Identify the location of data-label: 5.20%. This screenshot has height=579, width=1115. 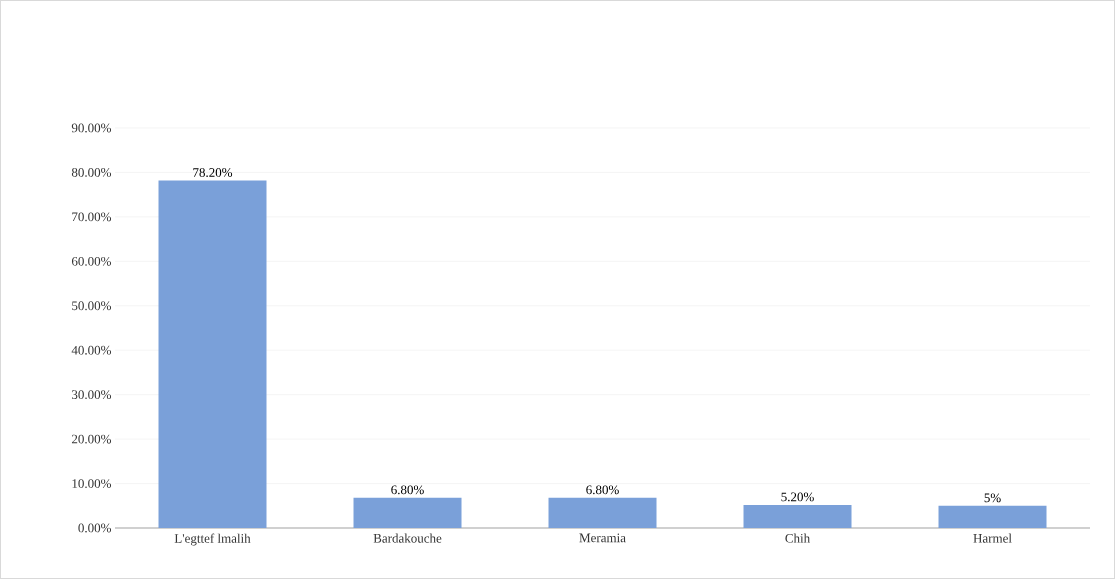
(797, 497).